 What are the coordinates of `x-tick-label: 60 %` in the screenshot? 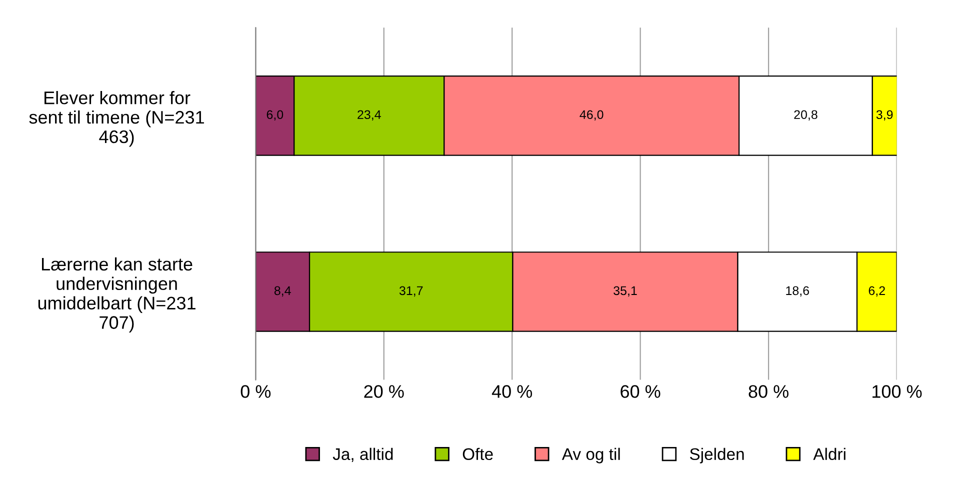 It's located at (640, 391).